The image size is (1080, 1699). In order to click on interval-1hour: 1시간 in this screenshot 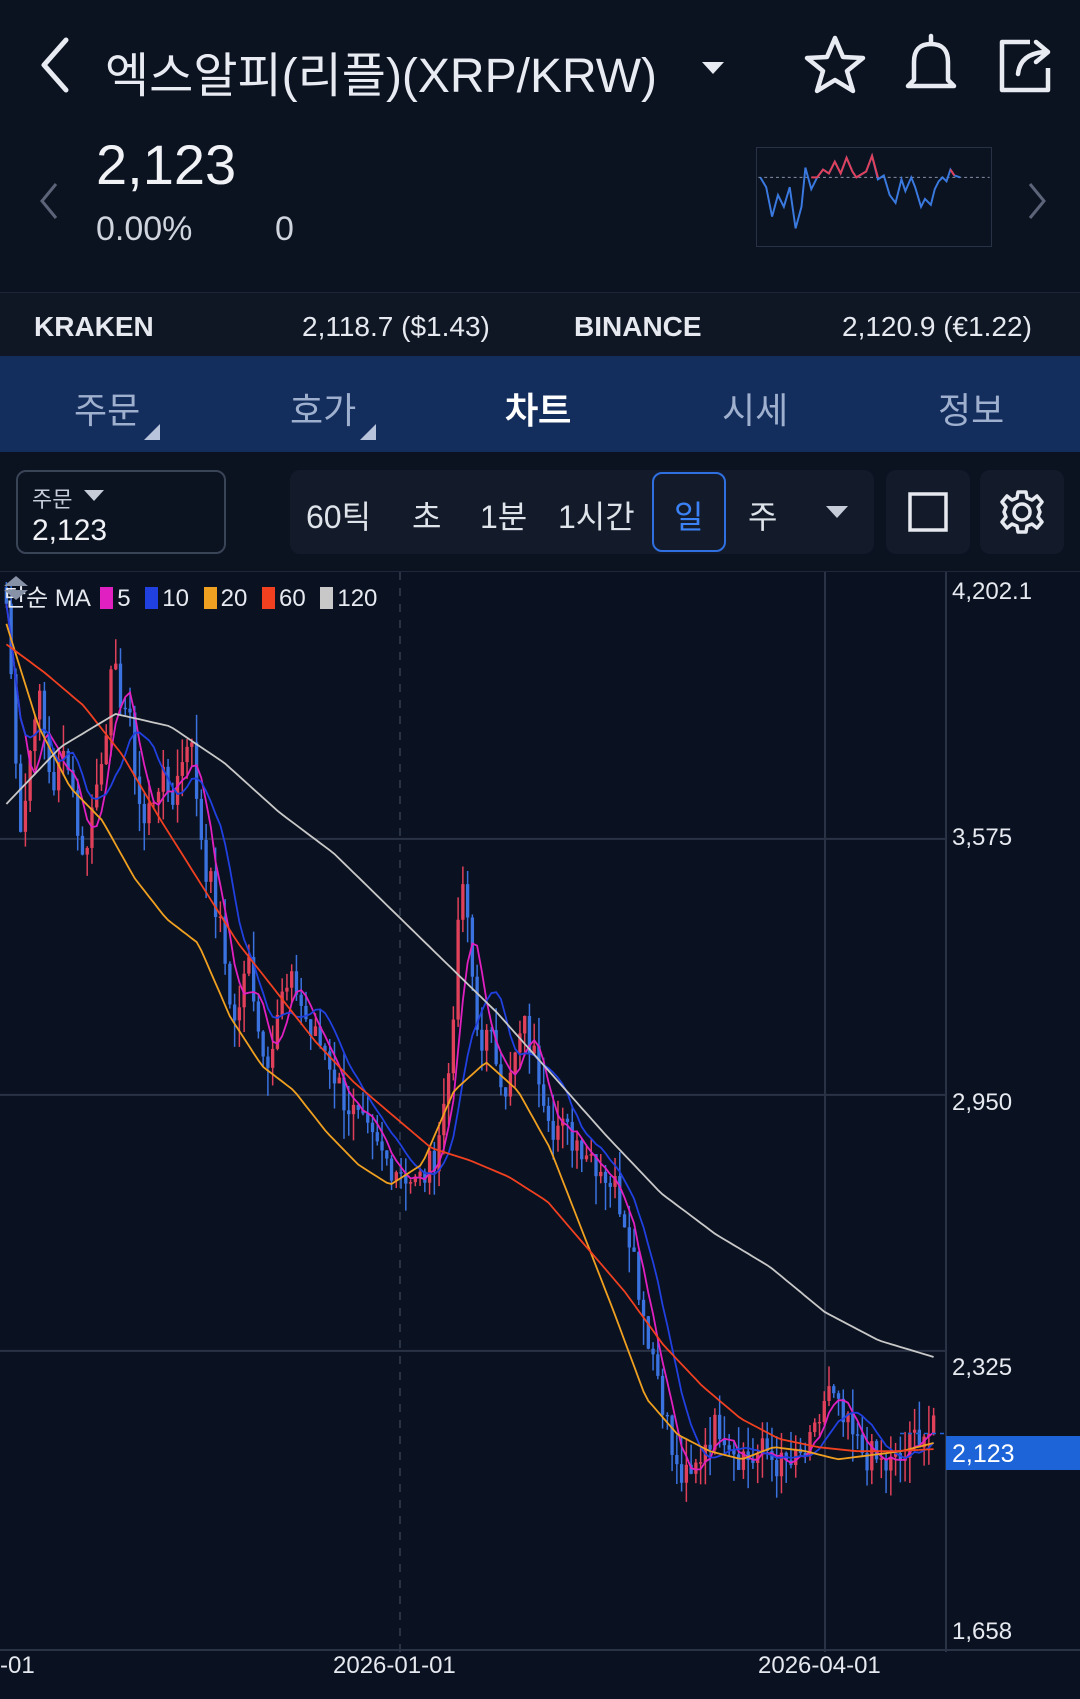, I will do `click(596, 517)`.